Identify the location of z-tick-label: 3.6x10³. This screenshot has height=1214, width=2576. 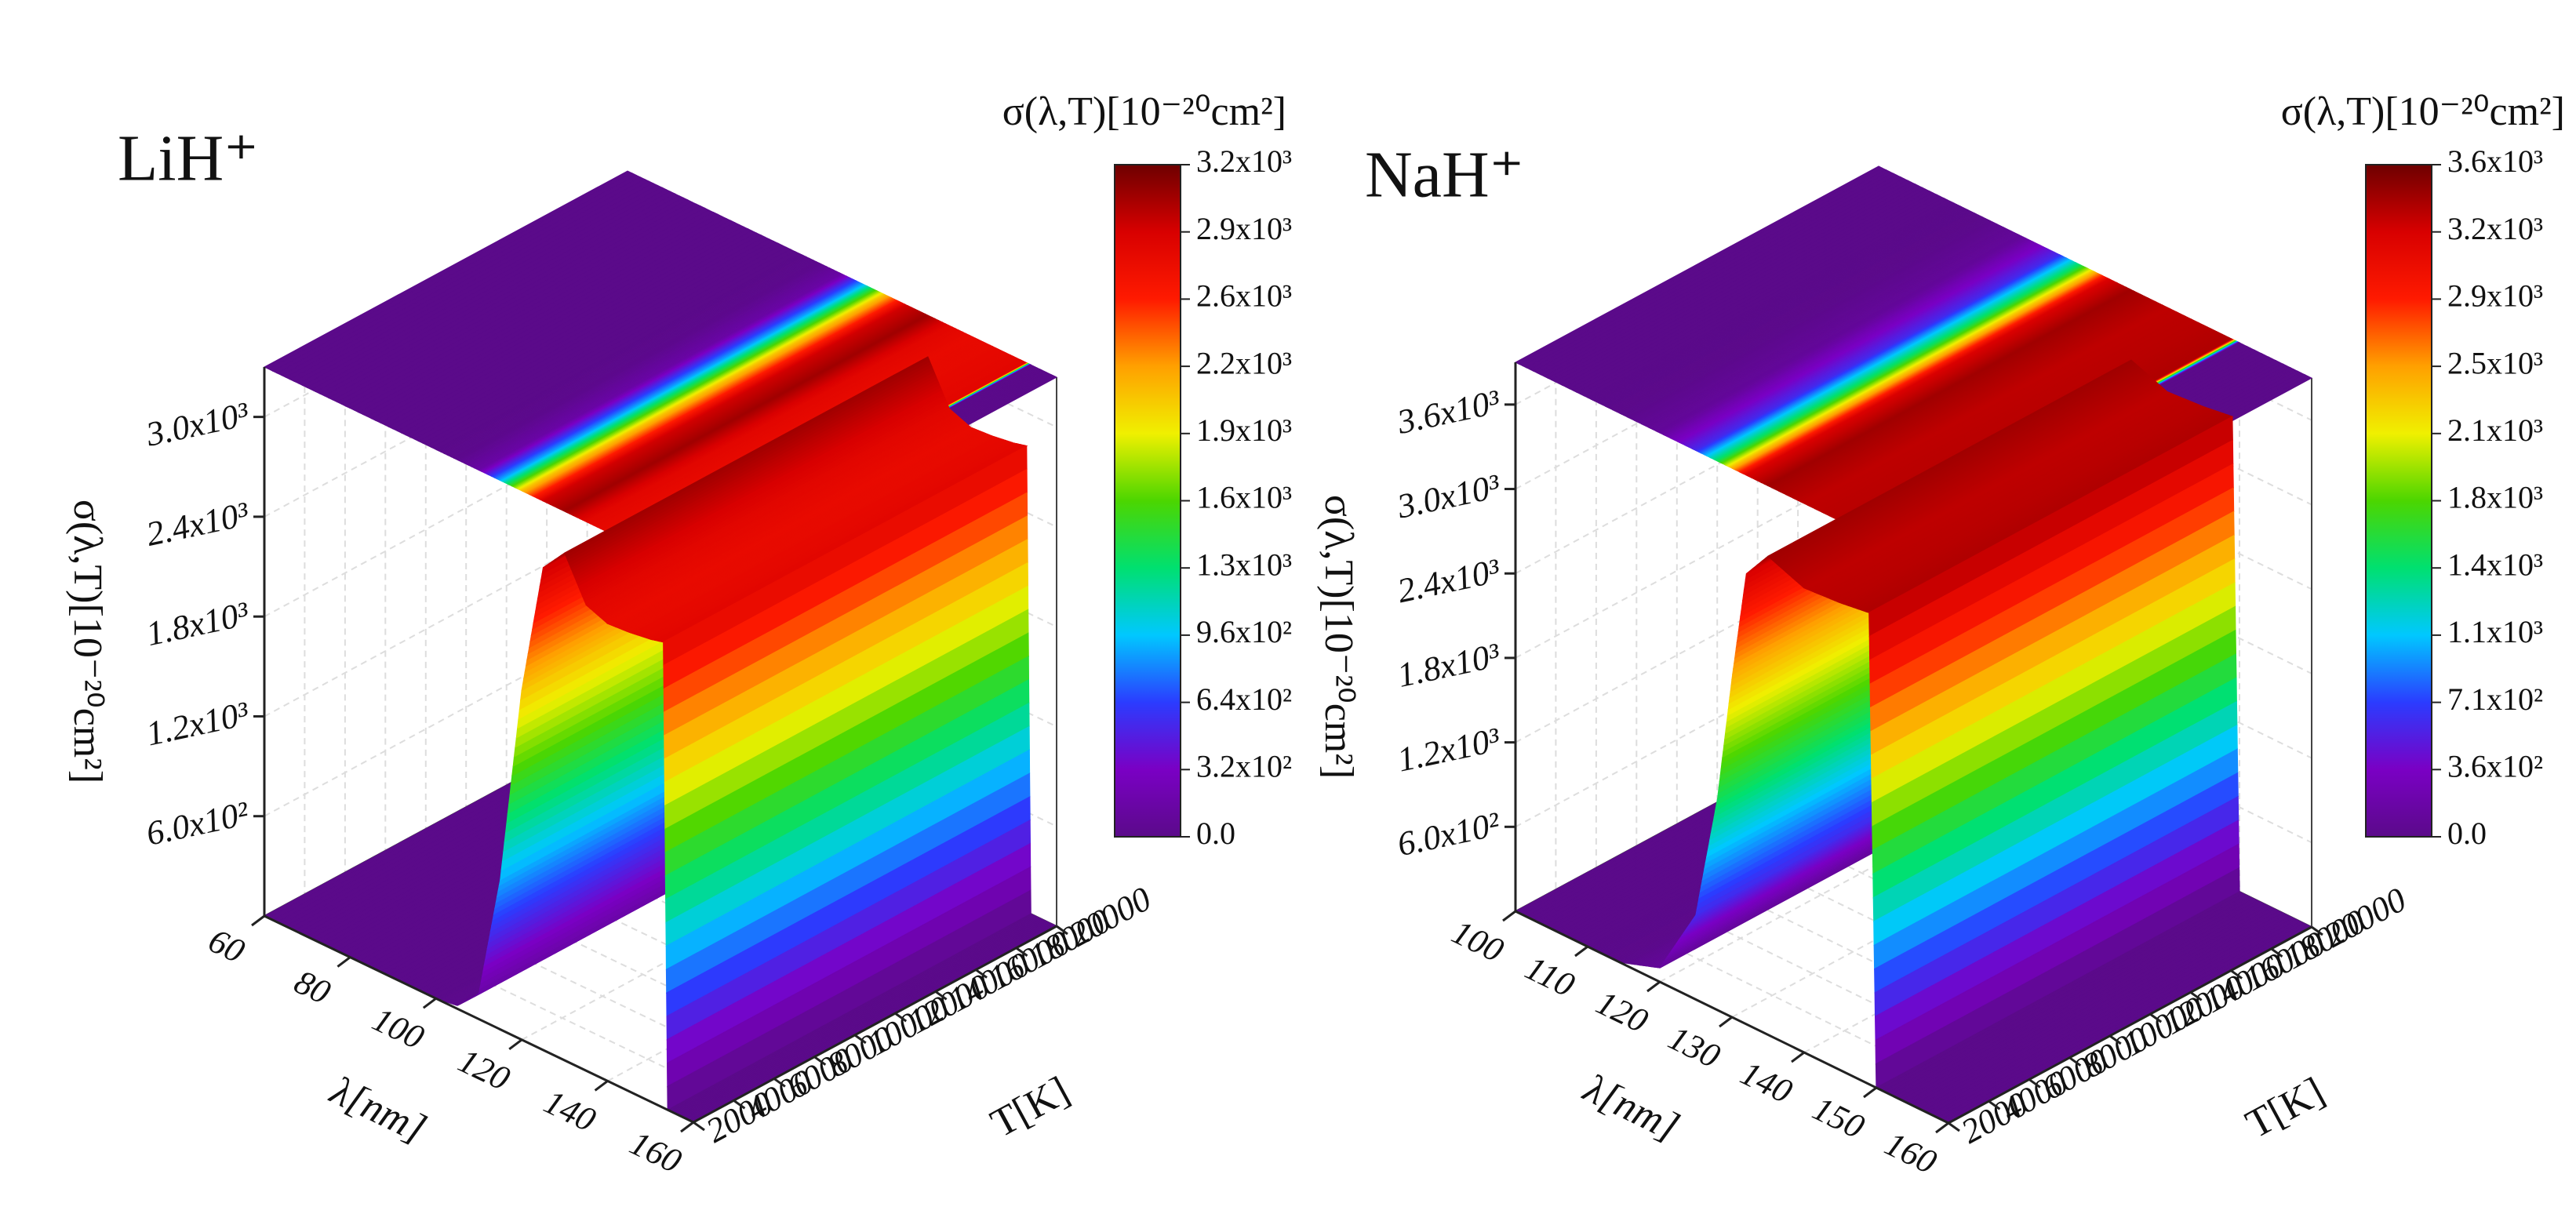
(1448, 412).